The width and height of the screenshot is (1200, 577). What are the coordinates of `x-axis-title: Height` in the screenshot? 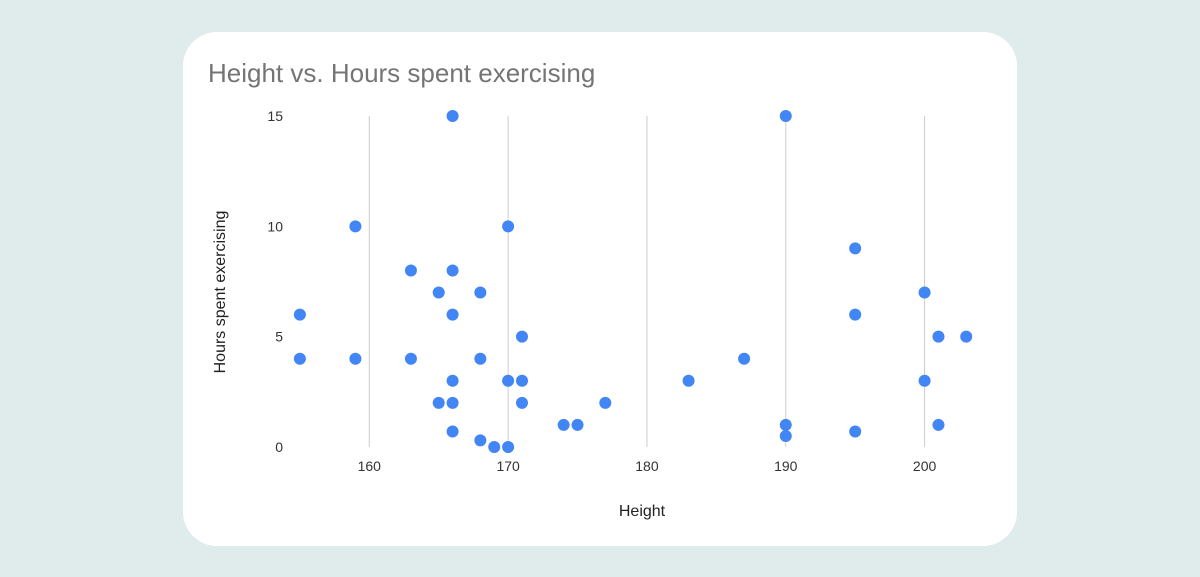 It's located at (642, 511).